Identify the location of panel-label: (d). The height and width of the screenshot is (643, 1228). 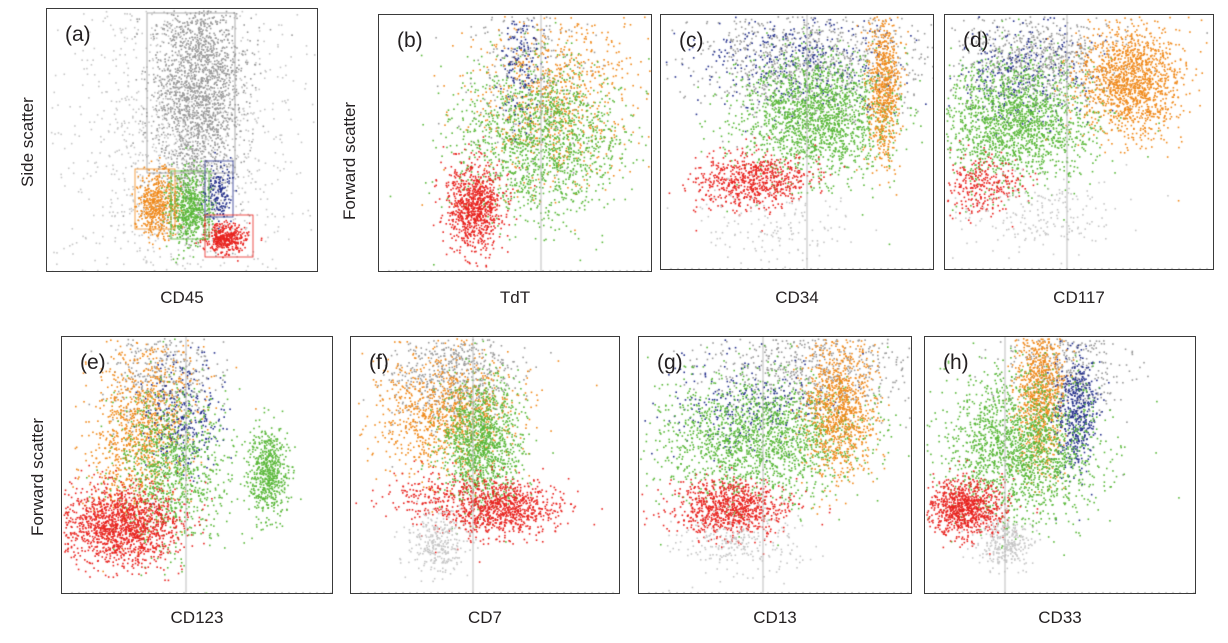
(976, 40).